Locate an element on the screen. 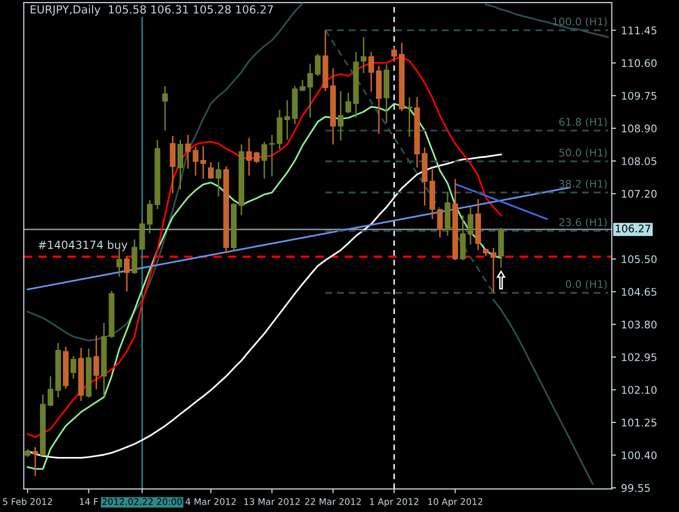 The height and width of the screenshot is (512, 679). y-tick-label: 101.25 is located at coordinates (639, 422).